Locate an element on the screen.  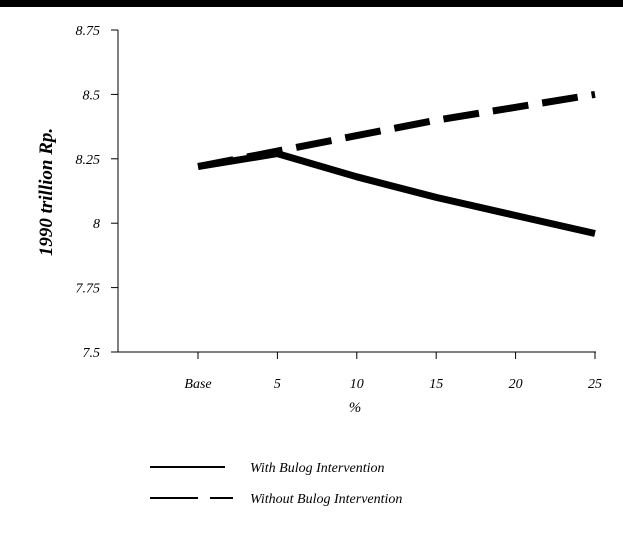
legend-label-without: Without Bulog Intervention is located at coordinates (326, 499).